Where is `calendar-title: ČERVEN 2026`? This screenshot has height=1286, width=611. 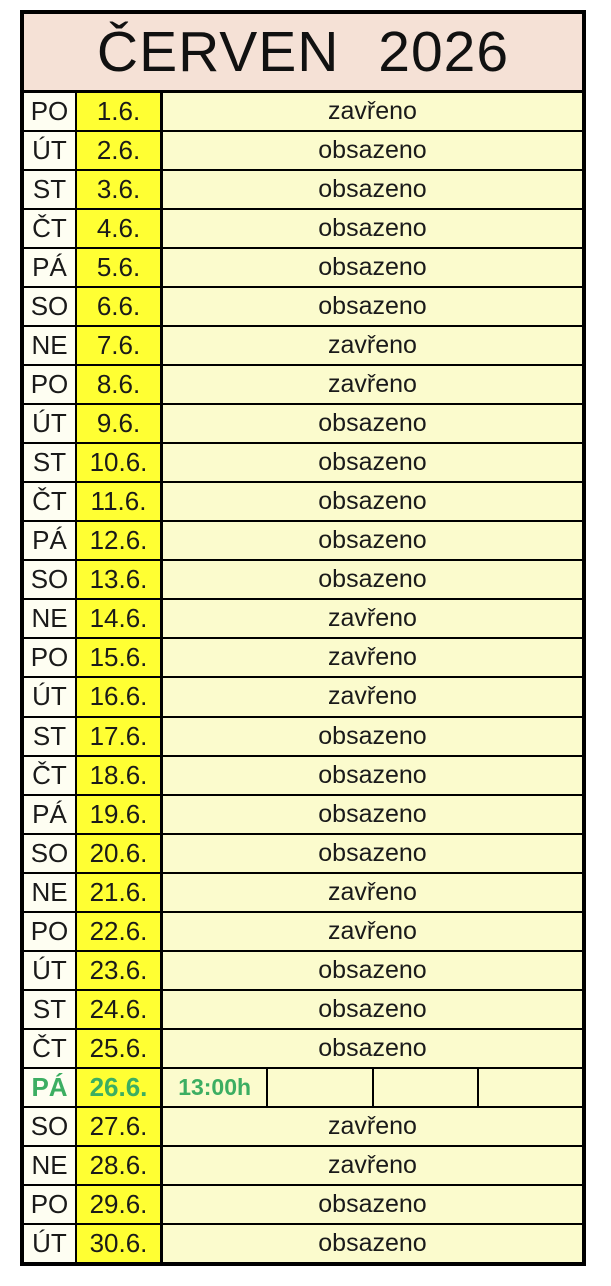 calendar-title: ČERVEN 2026 is located at coordinates (303, 51).